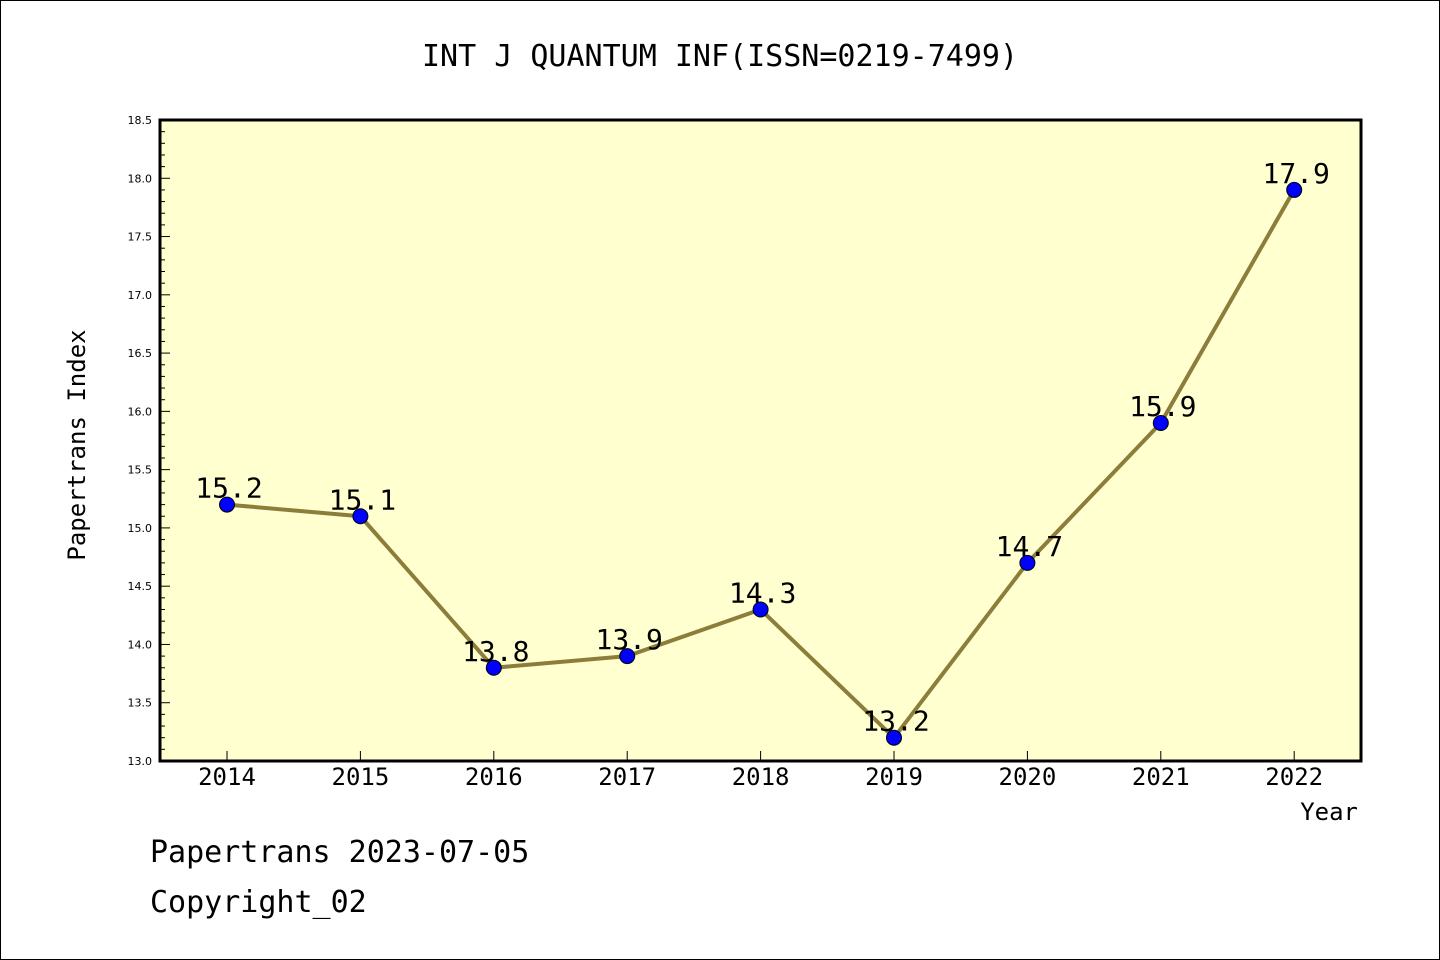 The image size is (1440, 960). What do you see at coordinates (1161, 777) in the screenshot?
I see `x-tick-label: 2021` at bounding box center [1161, 777].